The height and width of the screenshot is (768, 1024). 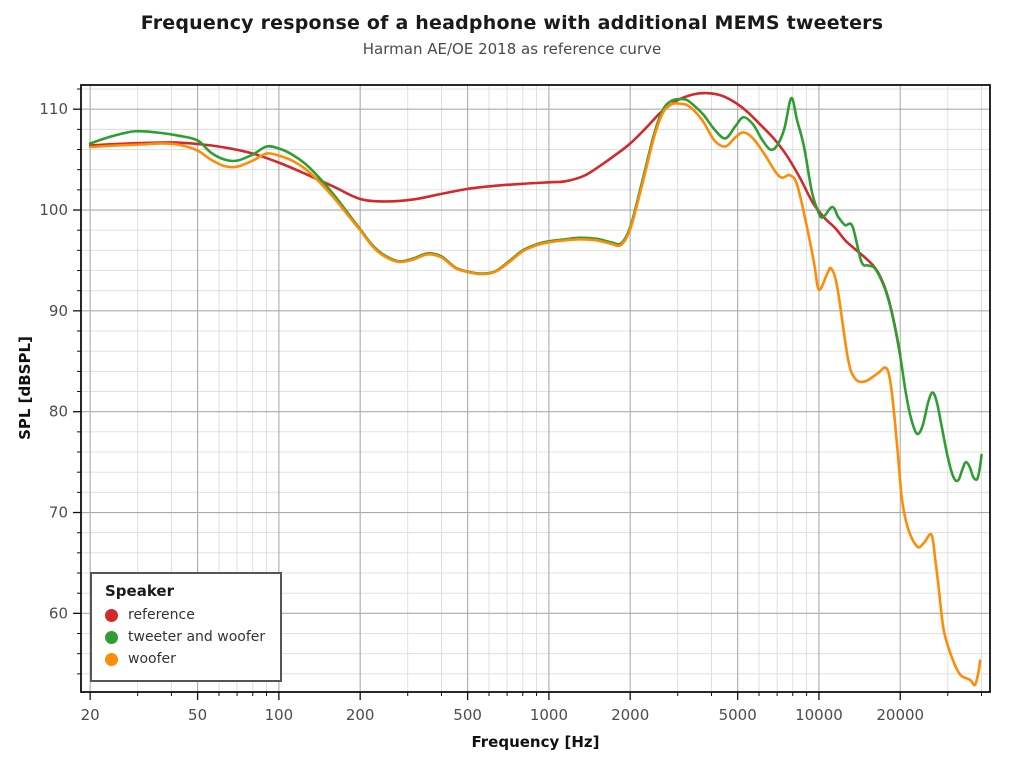 What do you see at coordinates (53, 109) in the screenshot?
I see `y-tick-label: 110` at bounding box center [53, 109].